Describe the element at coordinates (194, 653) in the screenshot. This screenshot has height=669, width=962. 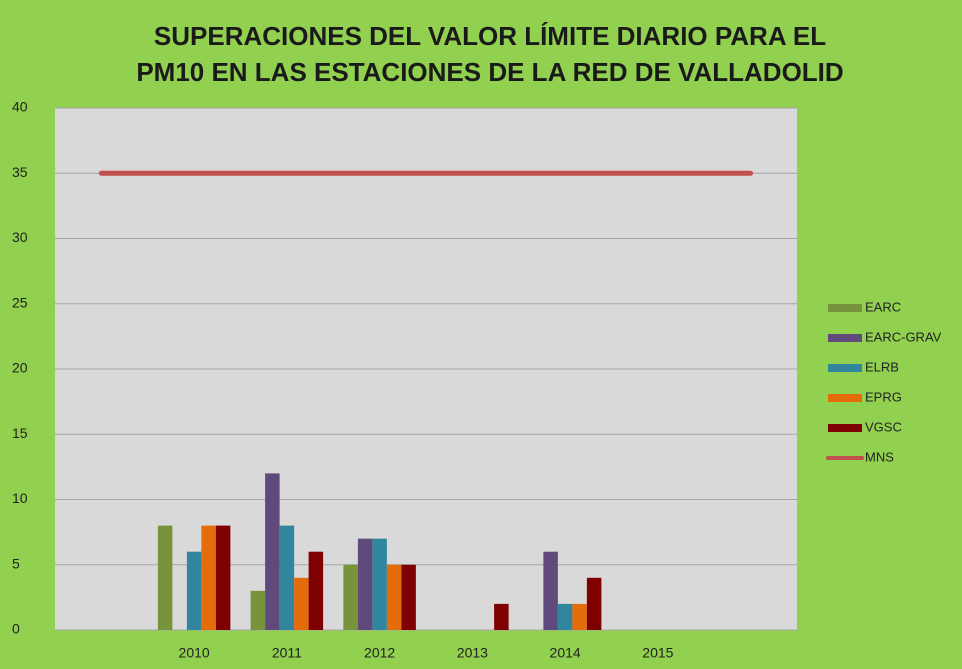
I see `x-tick-label: 2010` at that location.